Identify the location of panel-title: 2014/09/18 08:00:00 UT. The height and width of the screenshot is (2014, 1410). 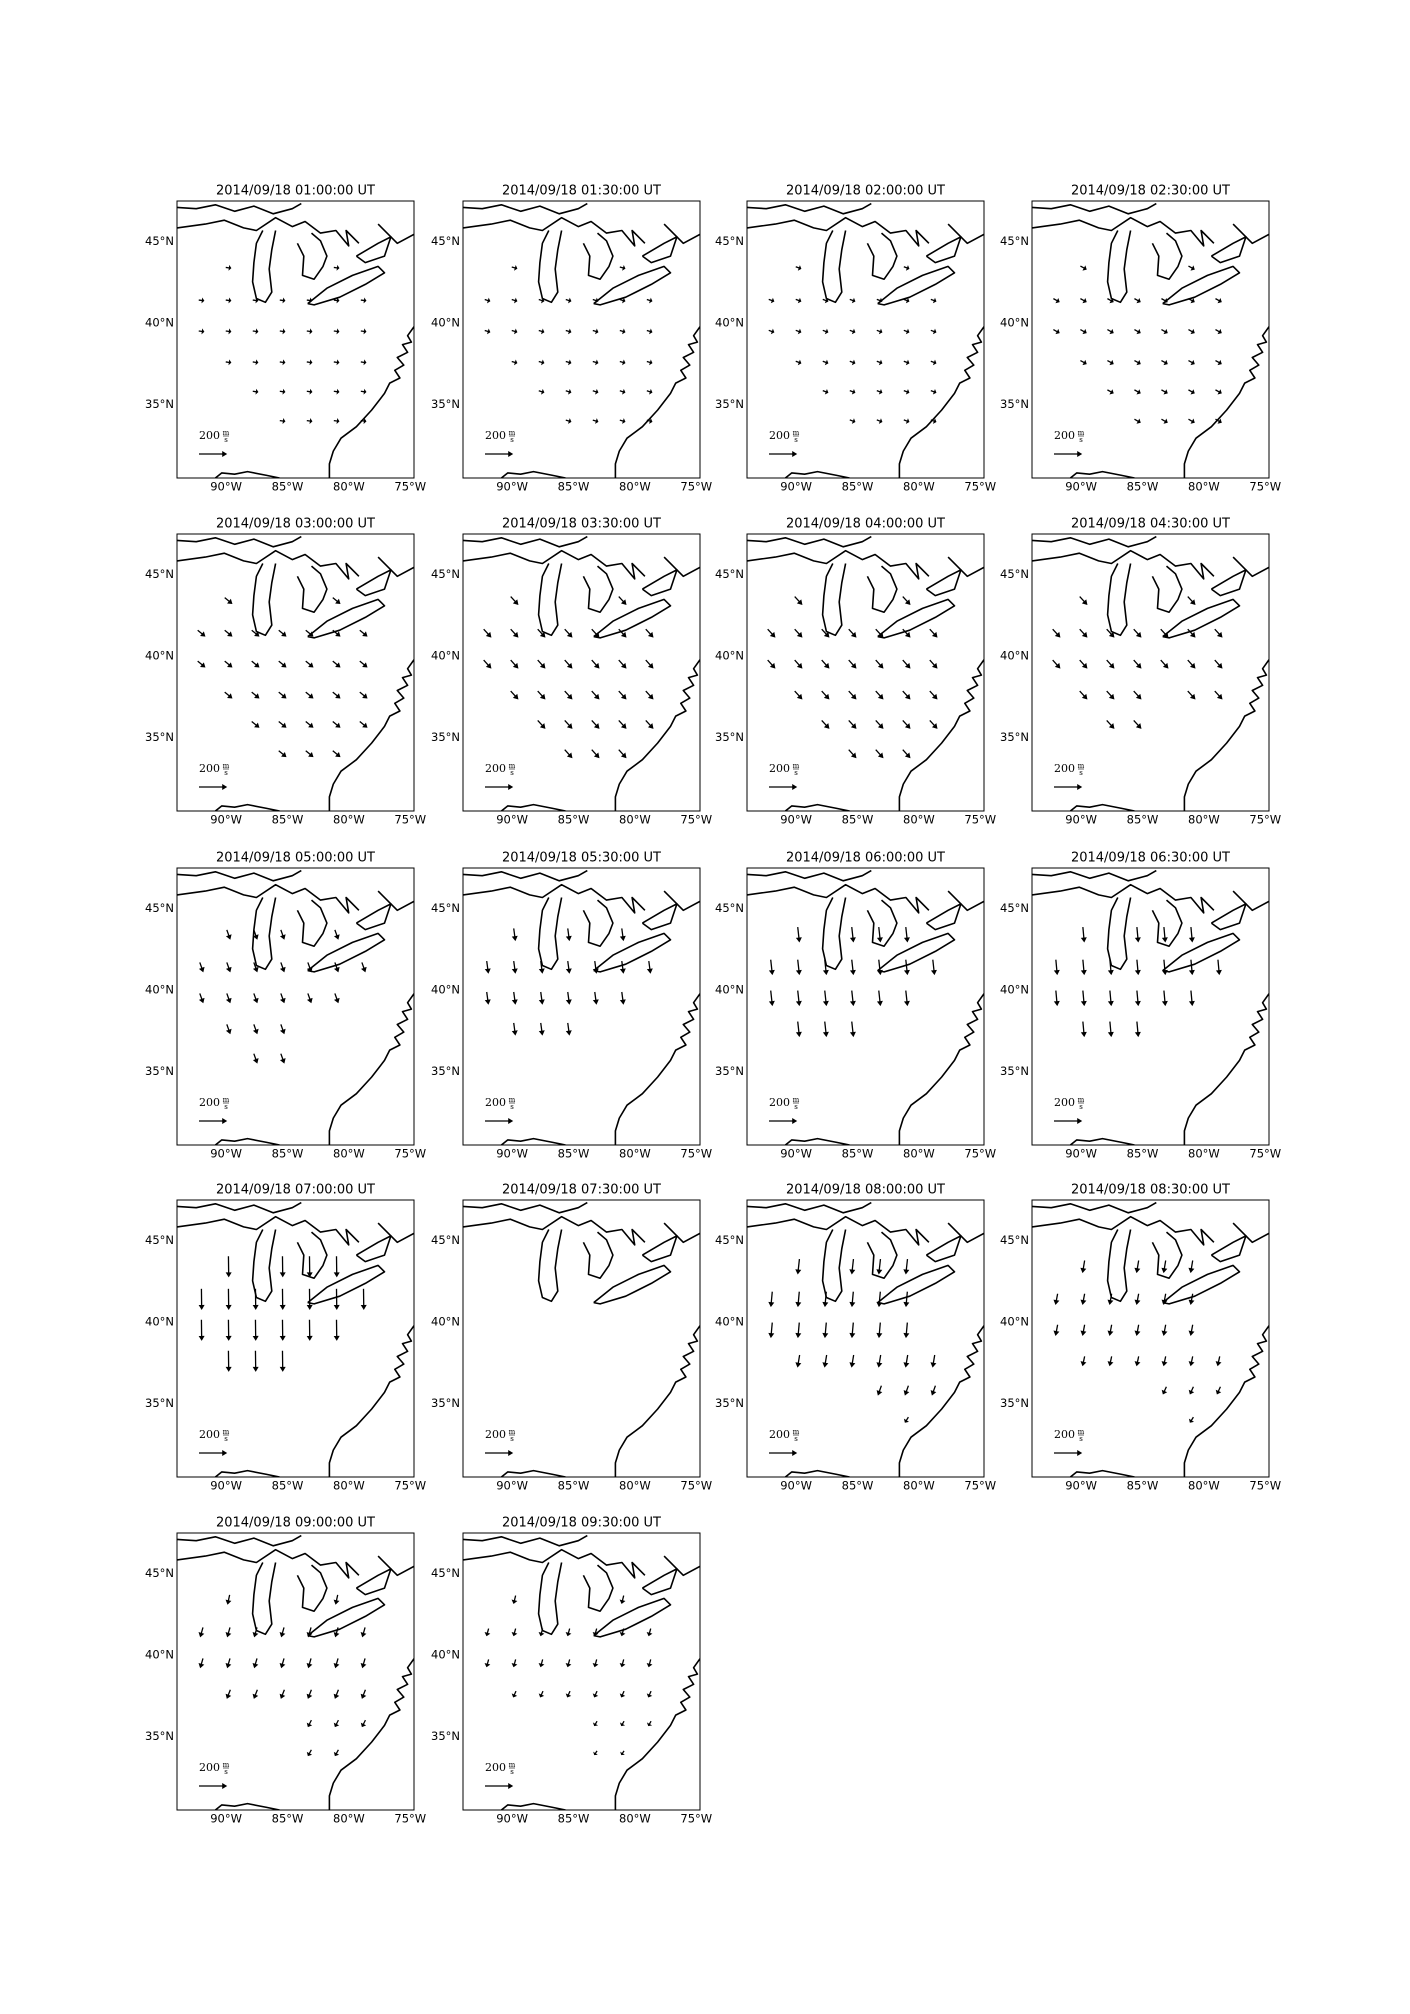
(865, 1190).